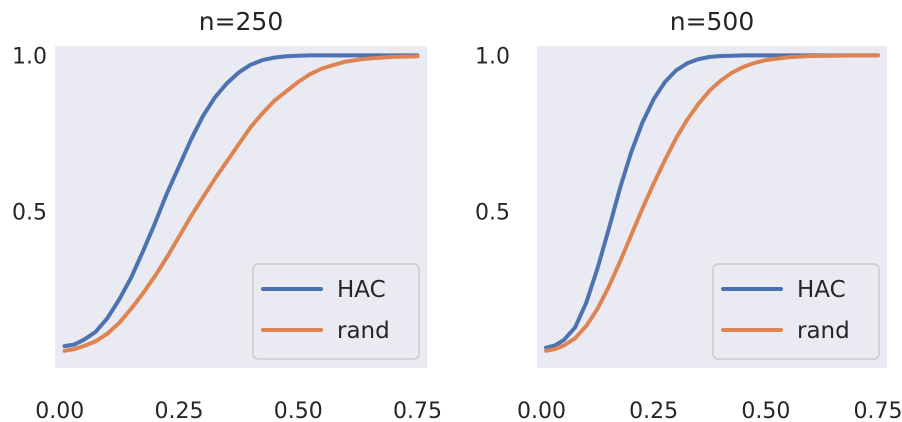  I want to click on legend-label-hac-n500: HAC, so click(821, 290).